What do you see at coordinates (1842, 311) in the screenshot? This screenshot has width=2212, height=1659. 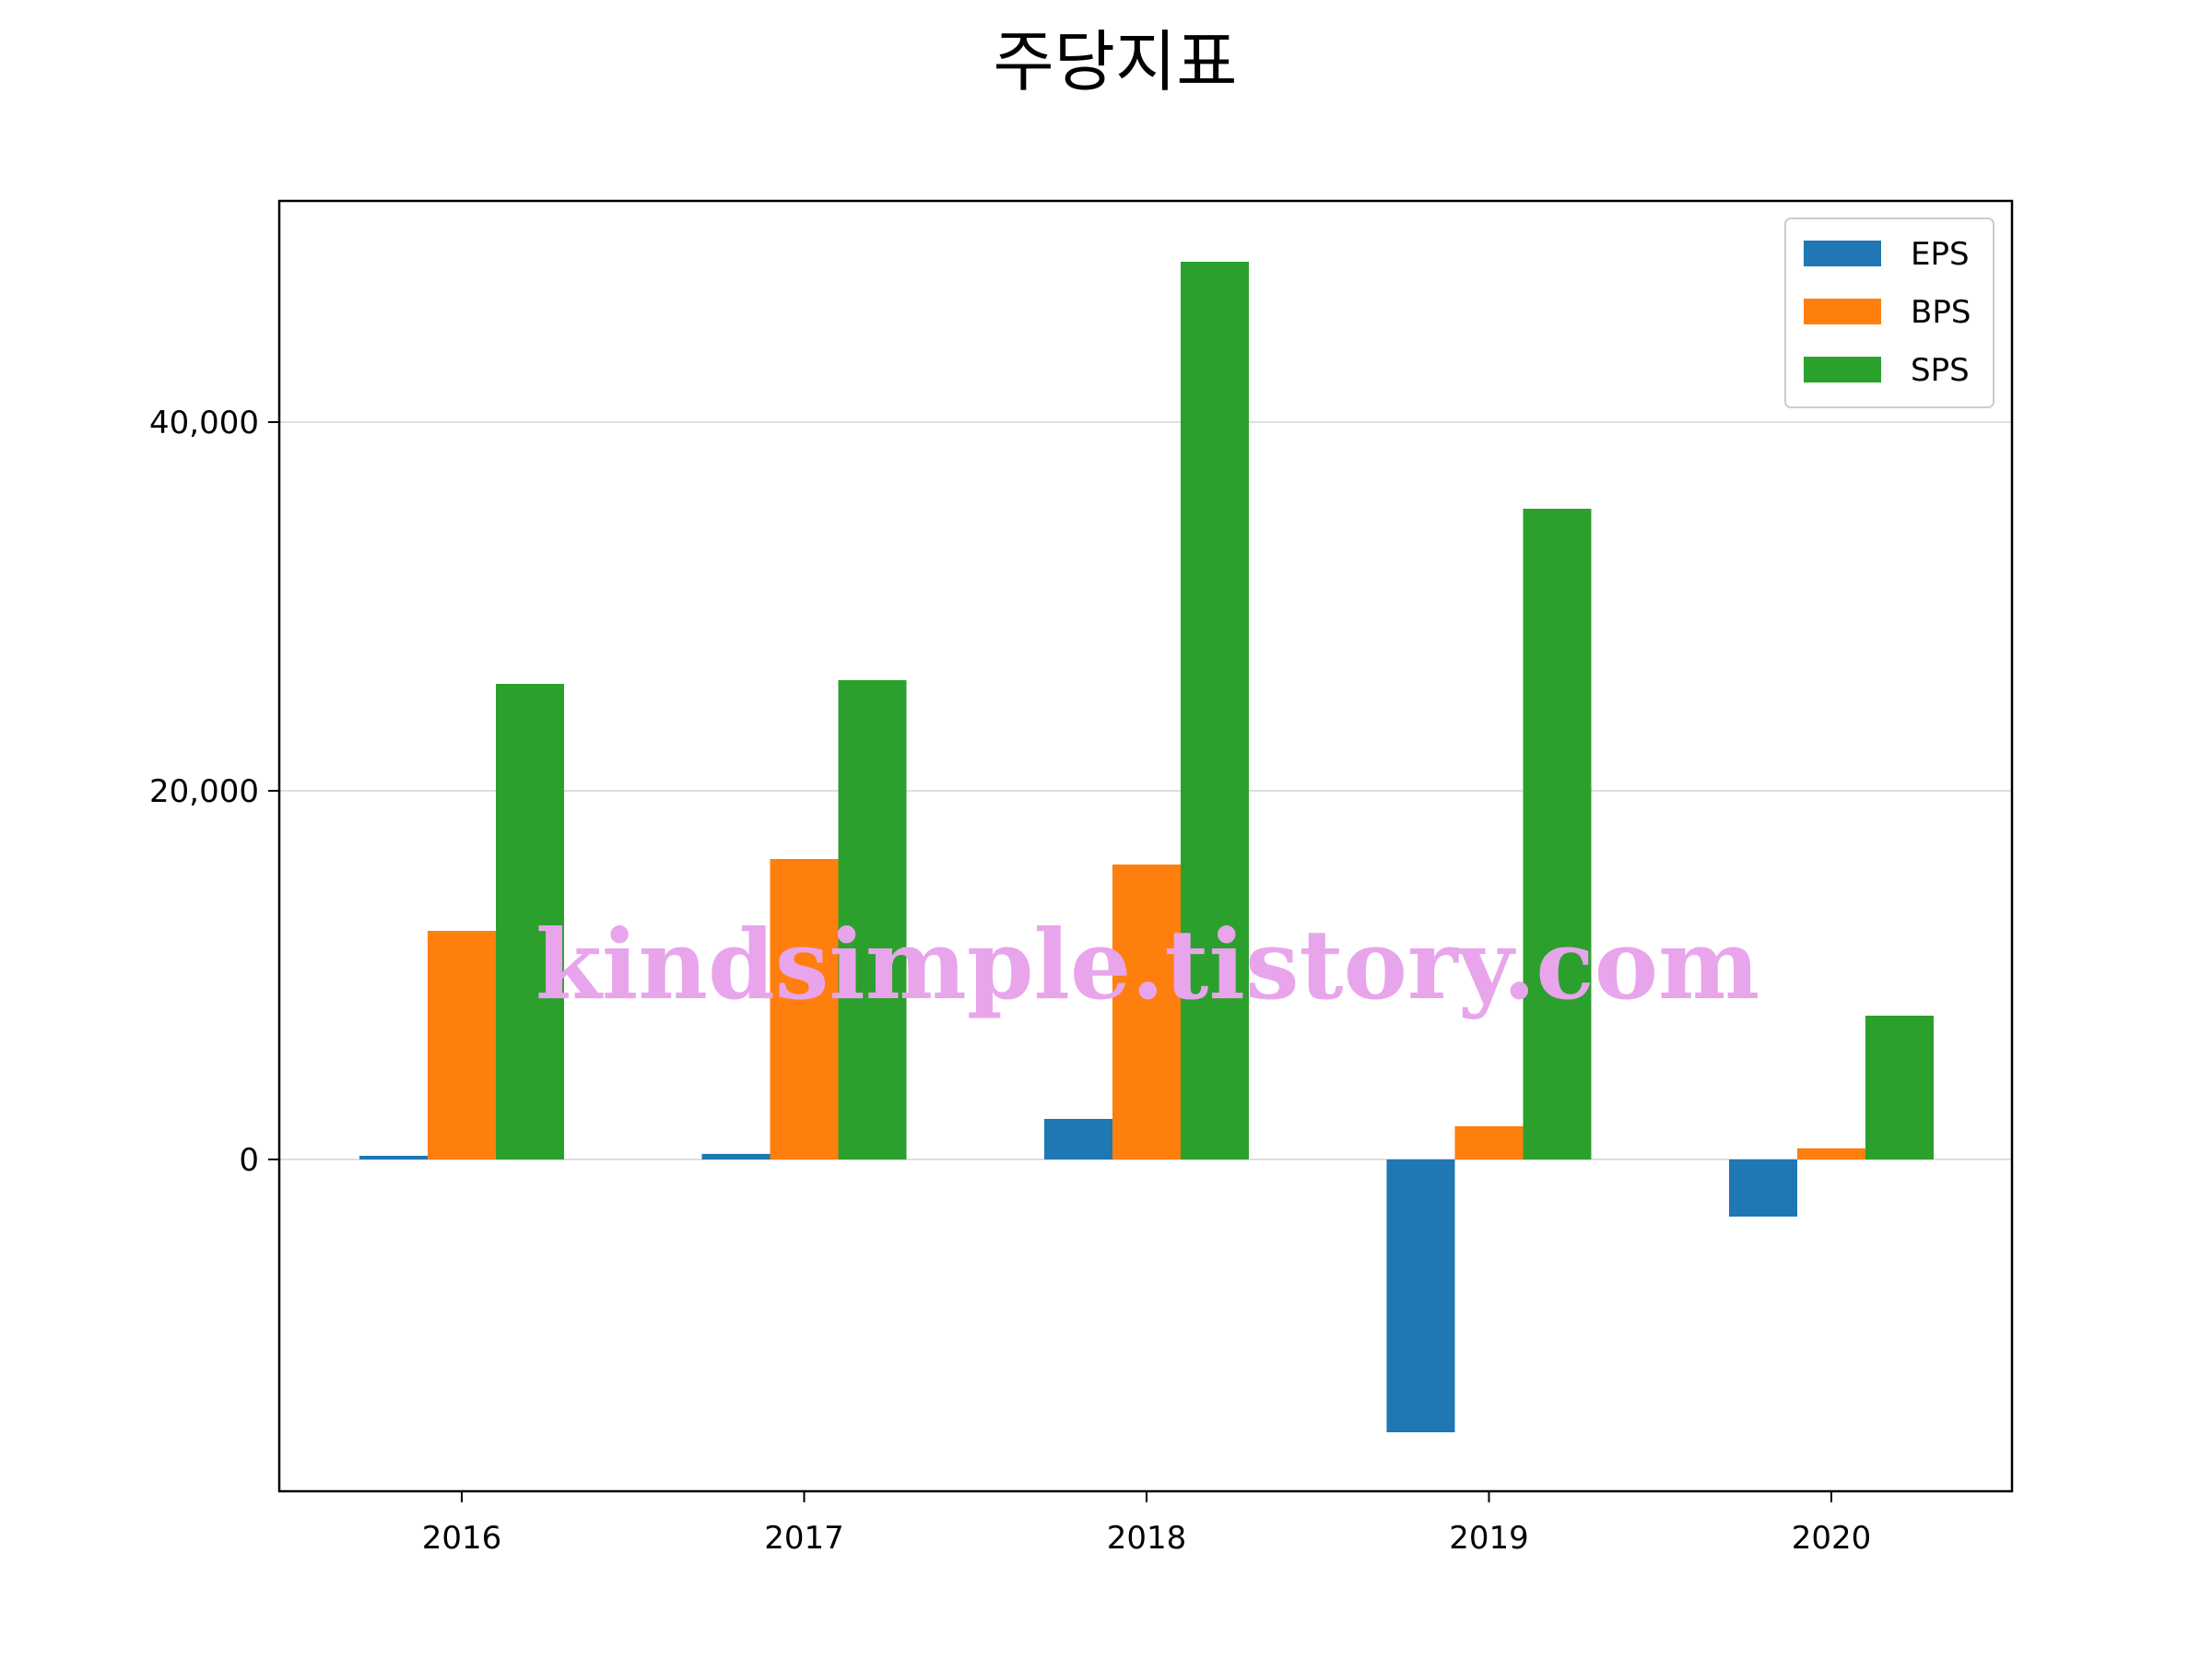 I see `legend-swatch-bps` at bounding box center [1842, 311].